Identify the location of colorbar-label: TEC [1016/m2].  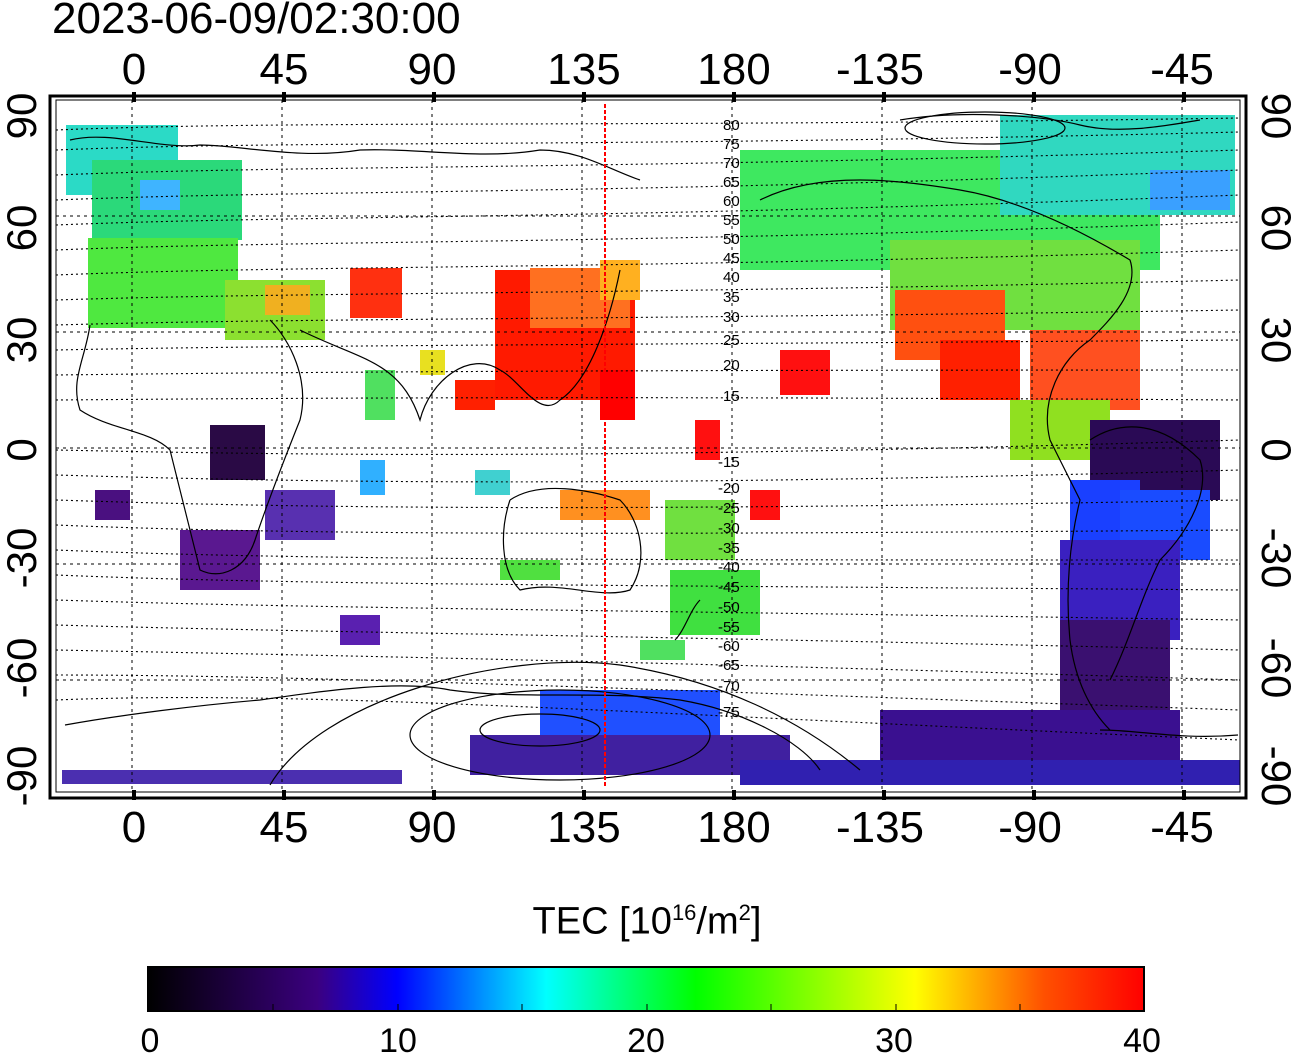
(647, 921).